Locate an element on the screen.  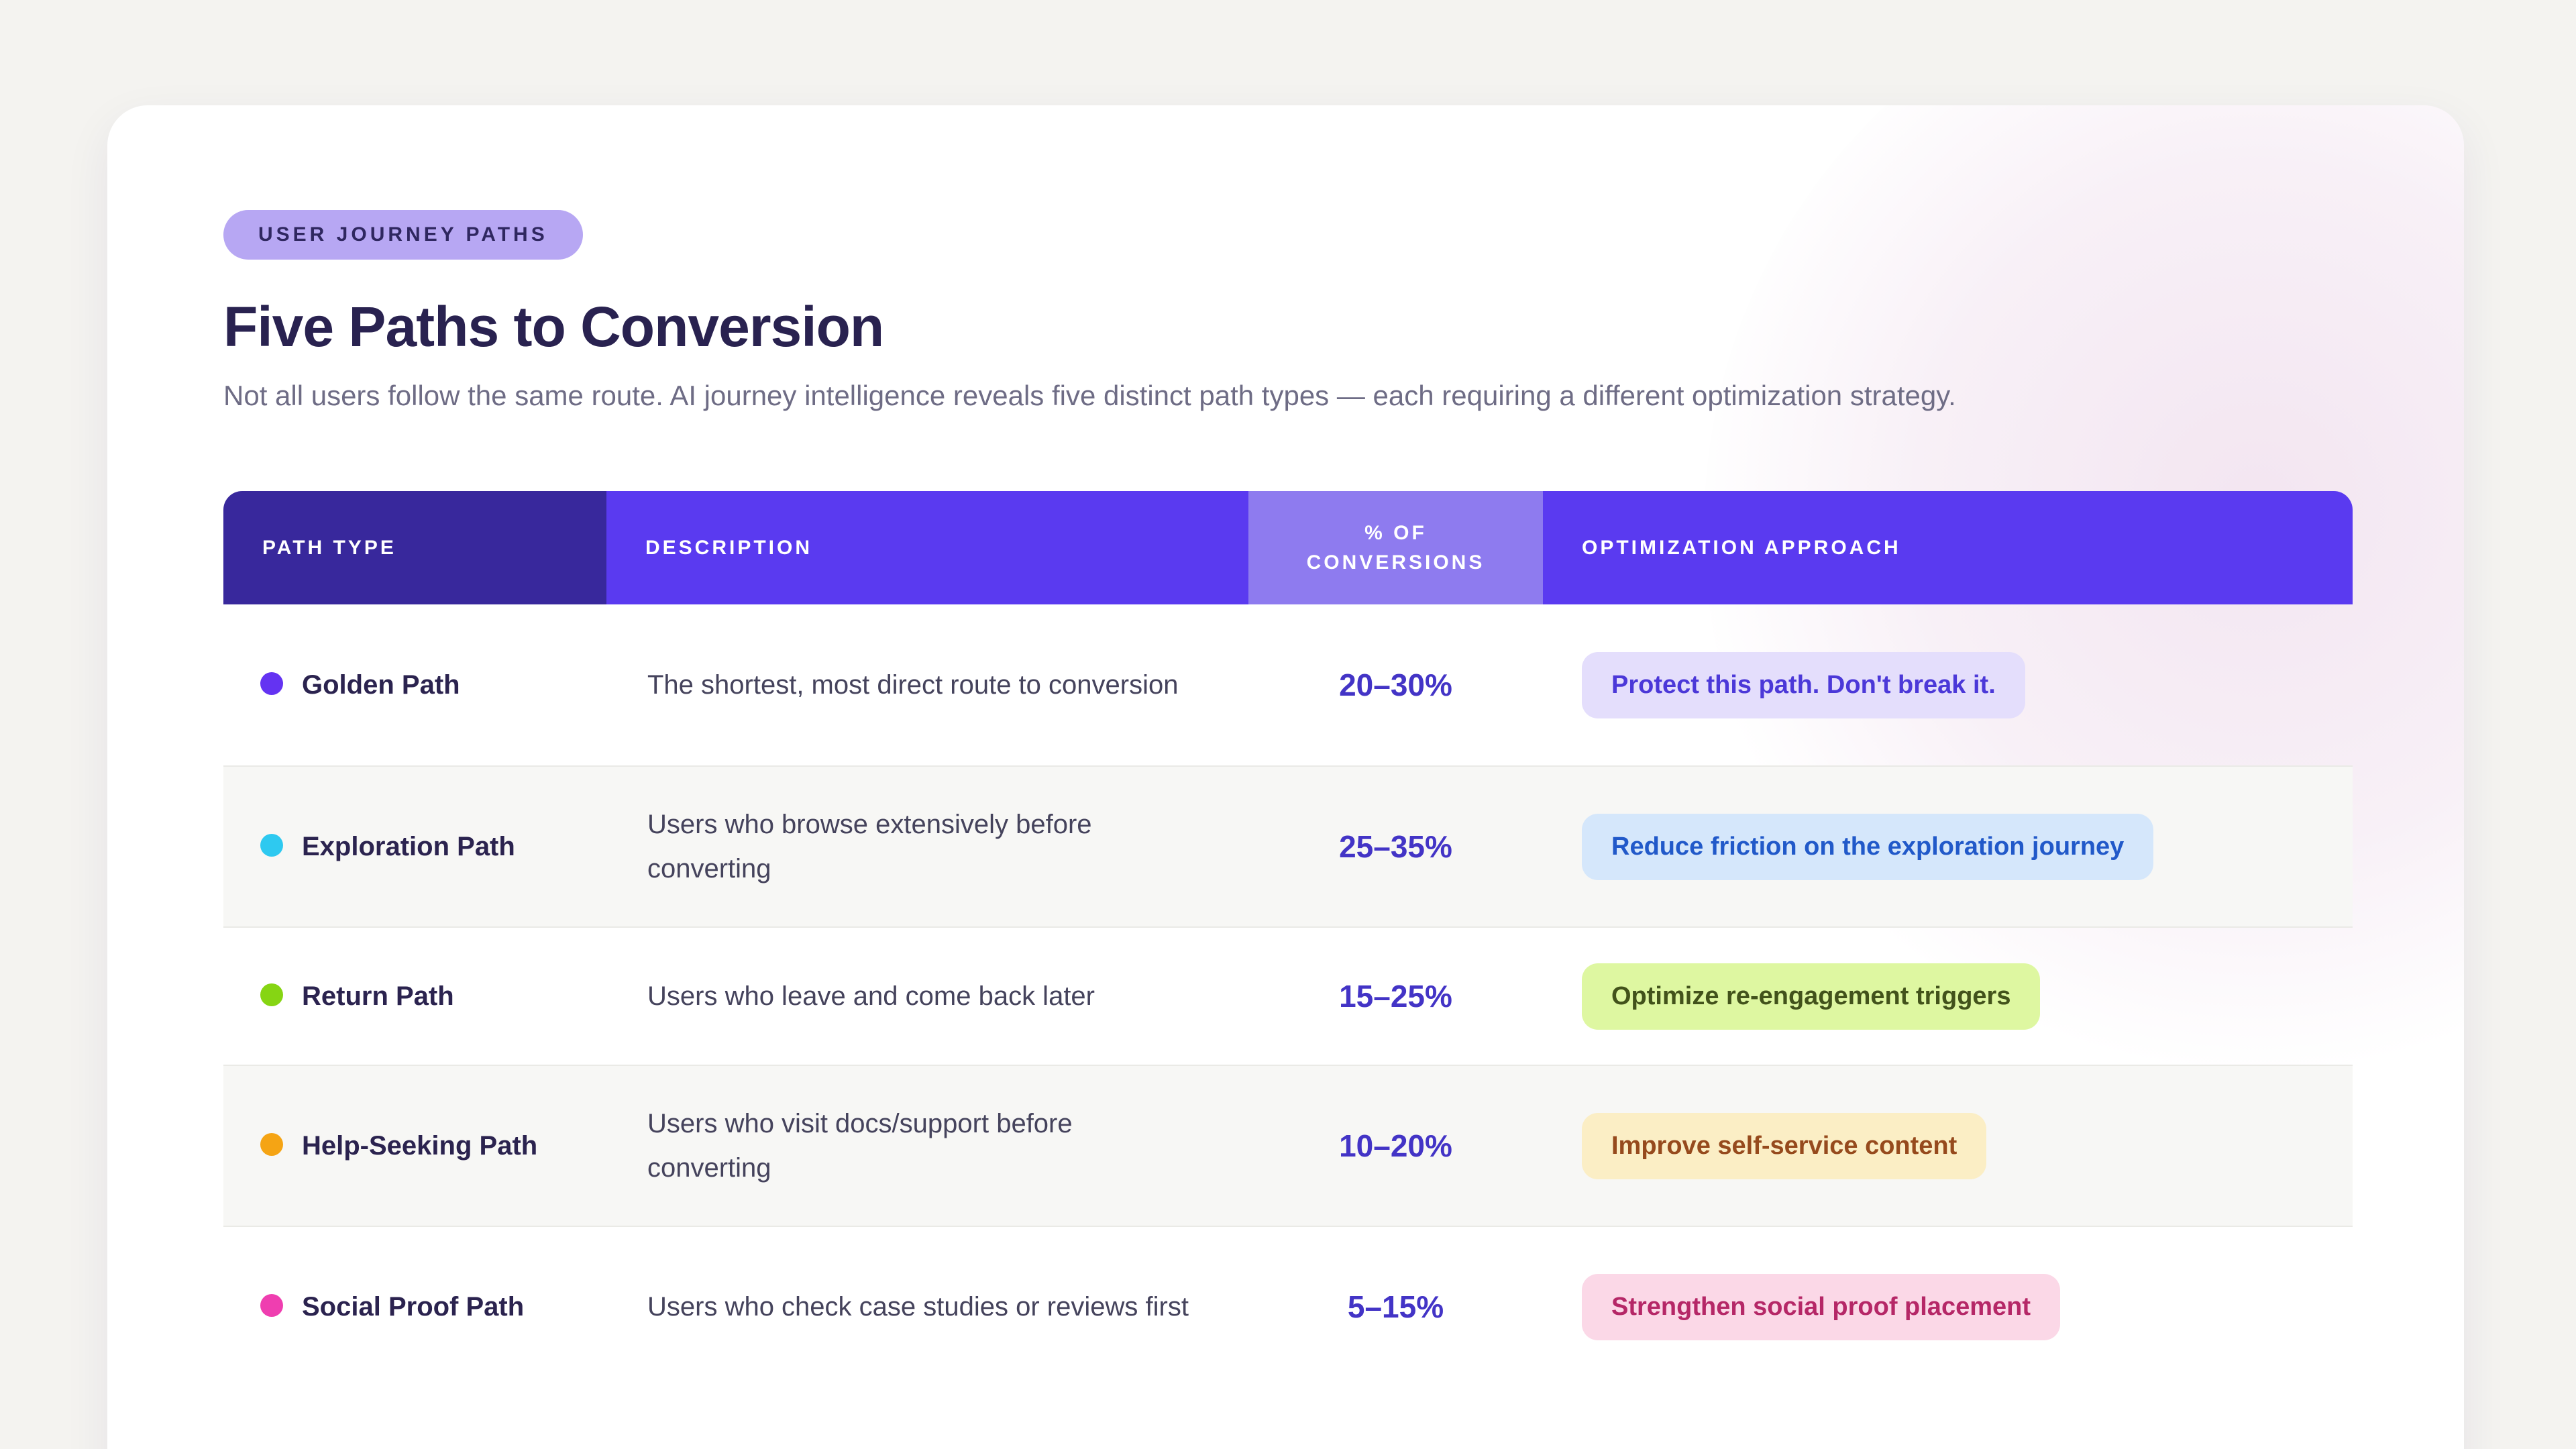
description-cell: Users who leave and come back later is located at coordinates (871, 996).